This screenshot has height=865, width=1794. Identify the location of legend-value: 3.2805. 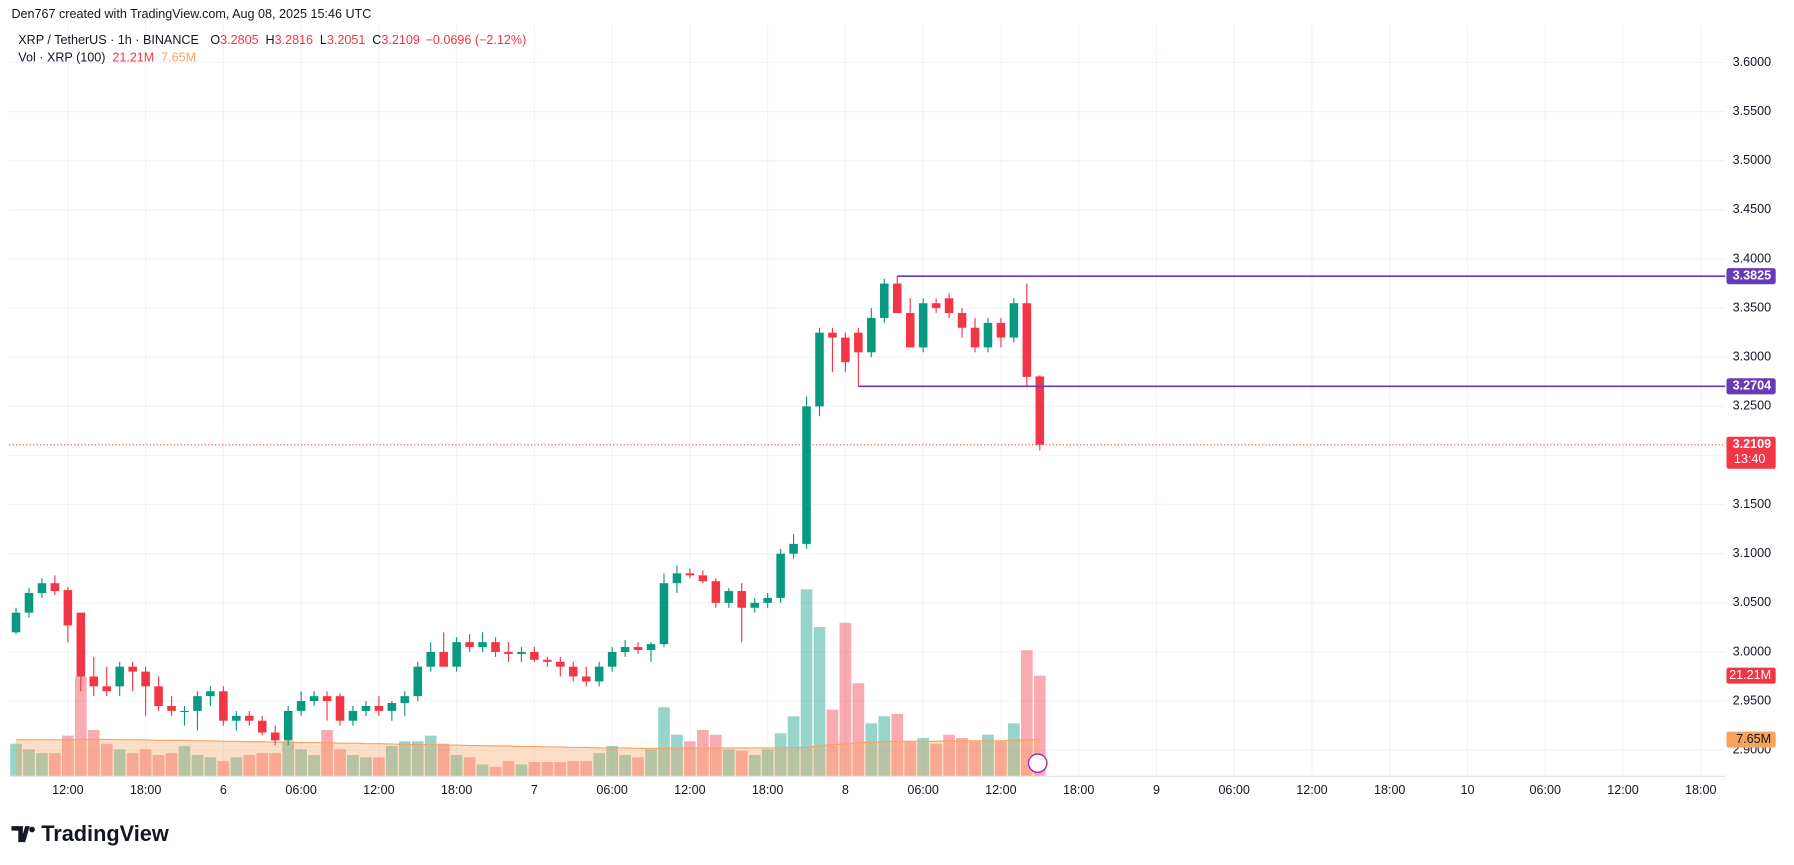
(239, 41).